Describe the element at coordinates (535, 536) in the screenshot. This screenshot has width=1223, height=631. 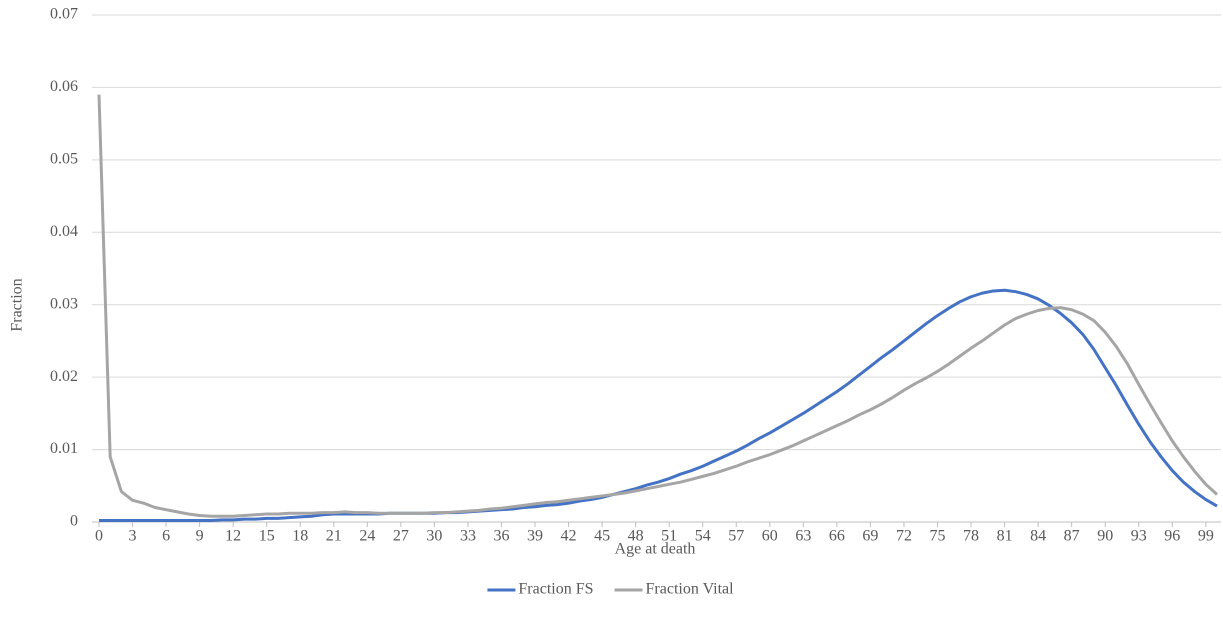
I see `x-tick-label: 39` at that location.